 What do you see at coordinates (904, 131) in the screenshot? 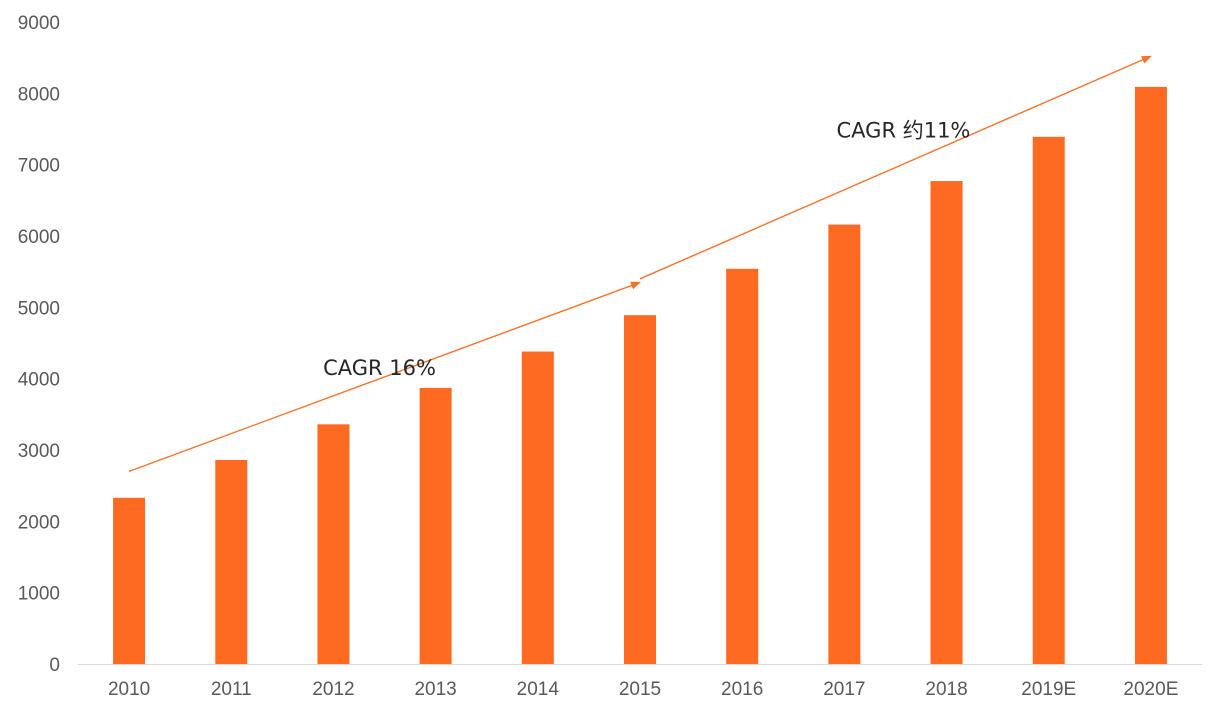
I see `cagr-label: CAGR 约11%` at bounding box center [904, 131].